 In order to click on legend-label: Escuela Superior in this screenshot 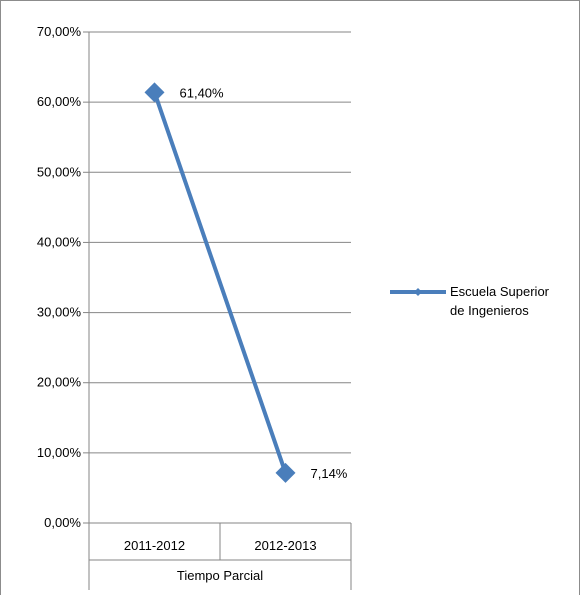, I will do `click(500, 291)`.